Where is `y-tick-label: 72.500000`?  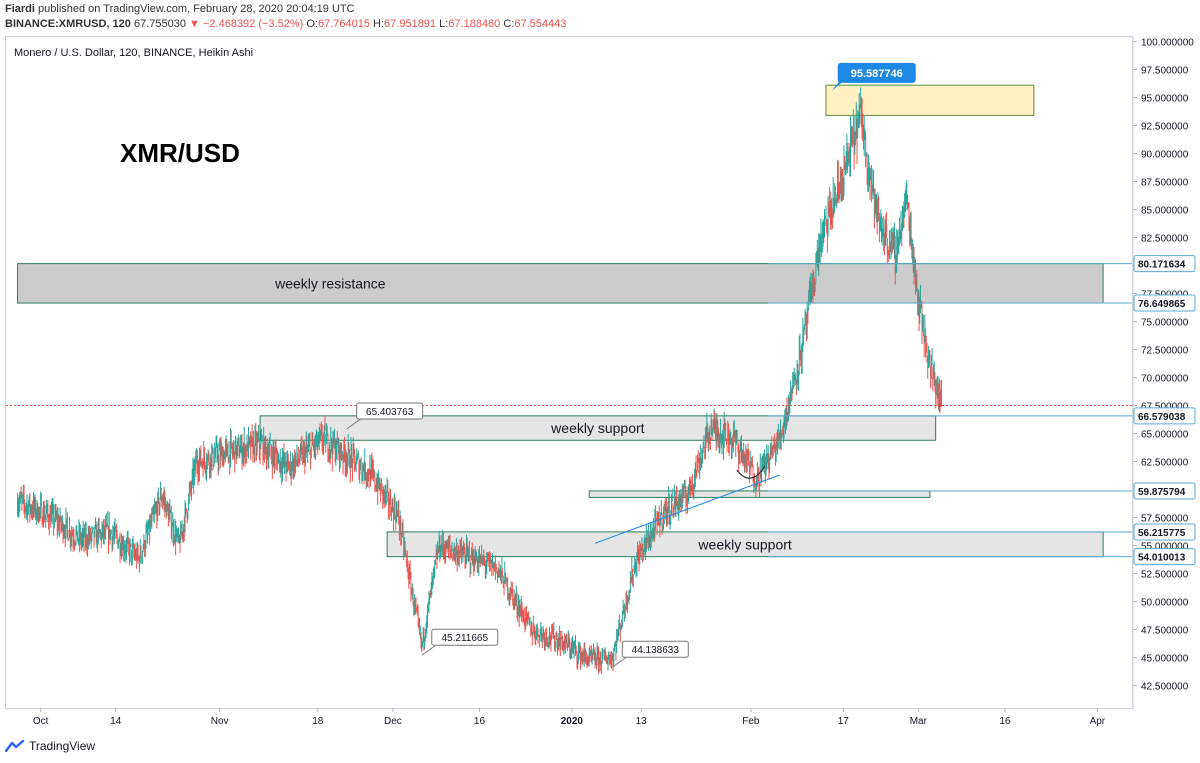
y-tick-label: 72.500000 is located at coordinates (1165, 351).